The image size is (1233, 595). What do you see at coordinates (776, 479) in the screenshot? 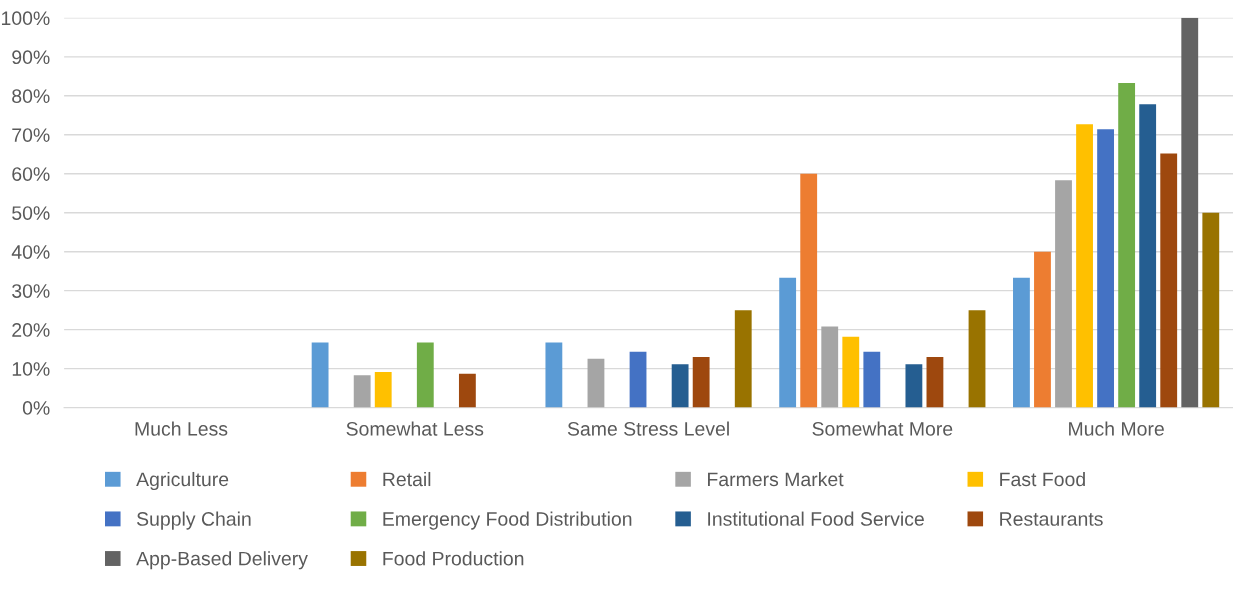
I see `legend-label: Farmers Market` at bounding box center [776, 479].